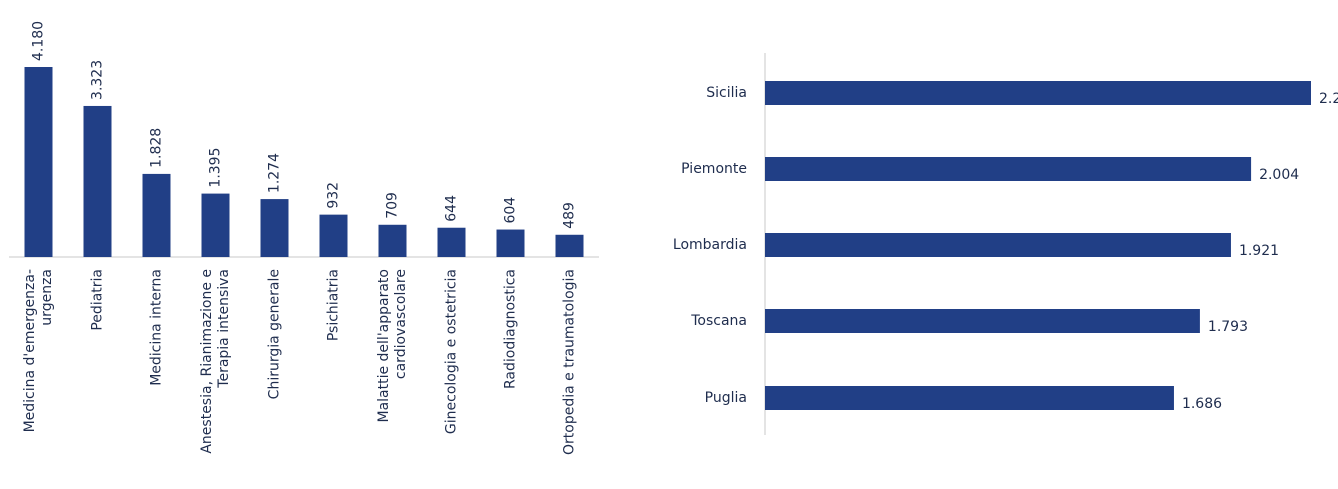 This screenshot has height=489, width=1338. I want to click on x-tick-label: Terapia intensiva, so click(224, 329).